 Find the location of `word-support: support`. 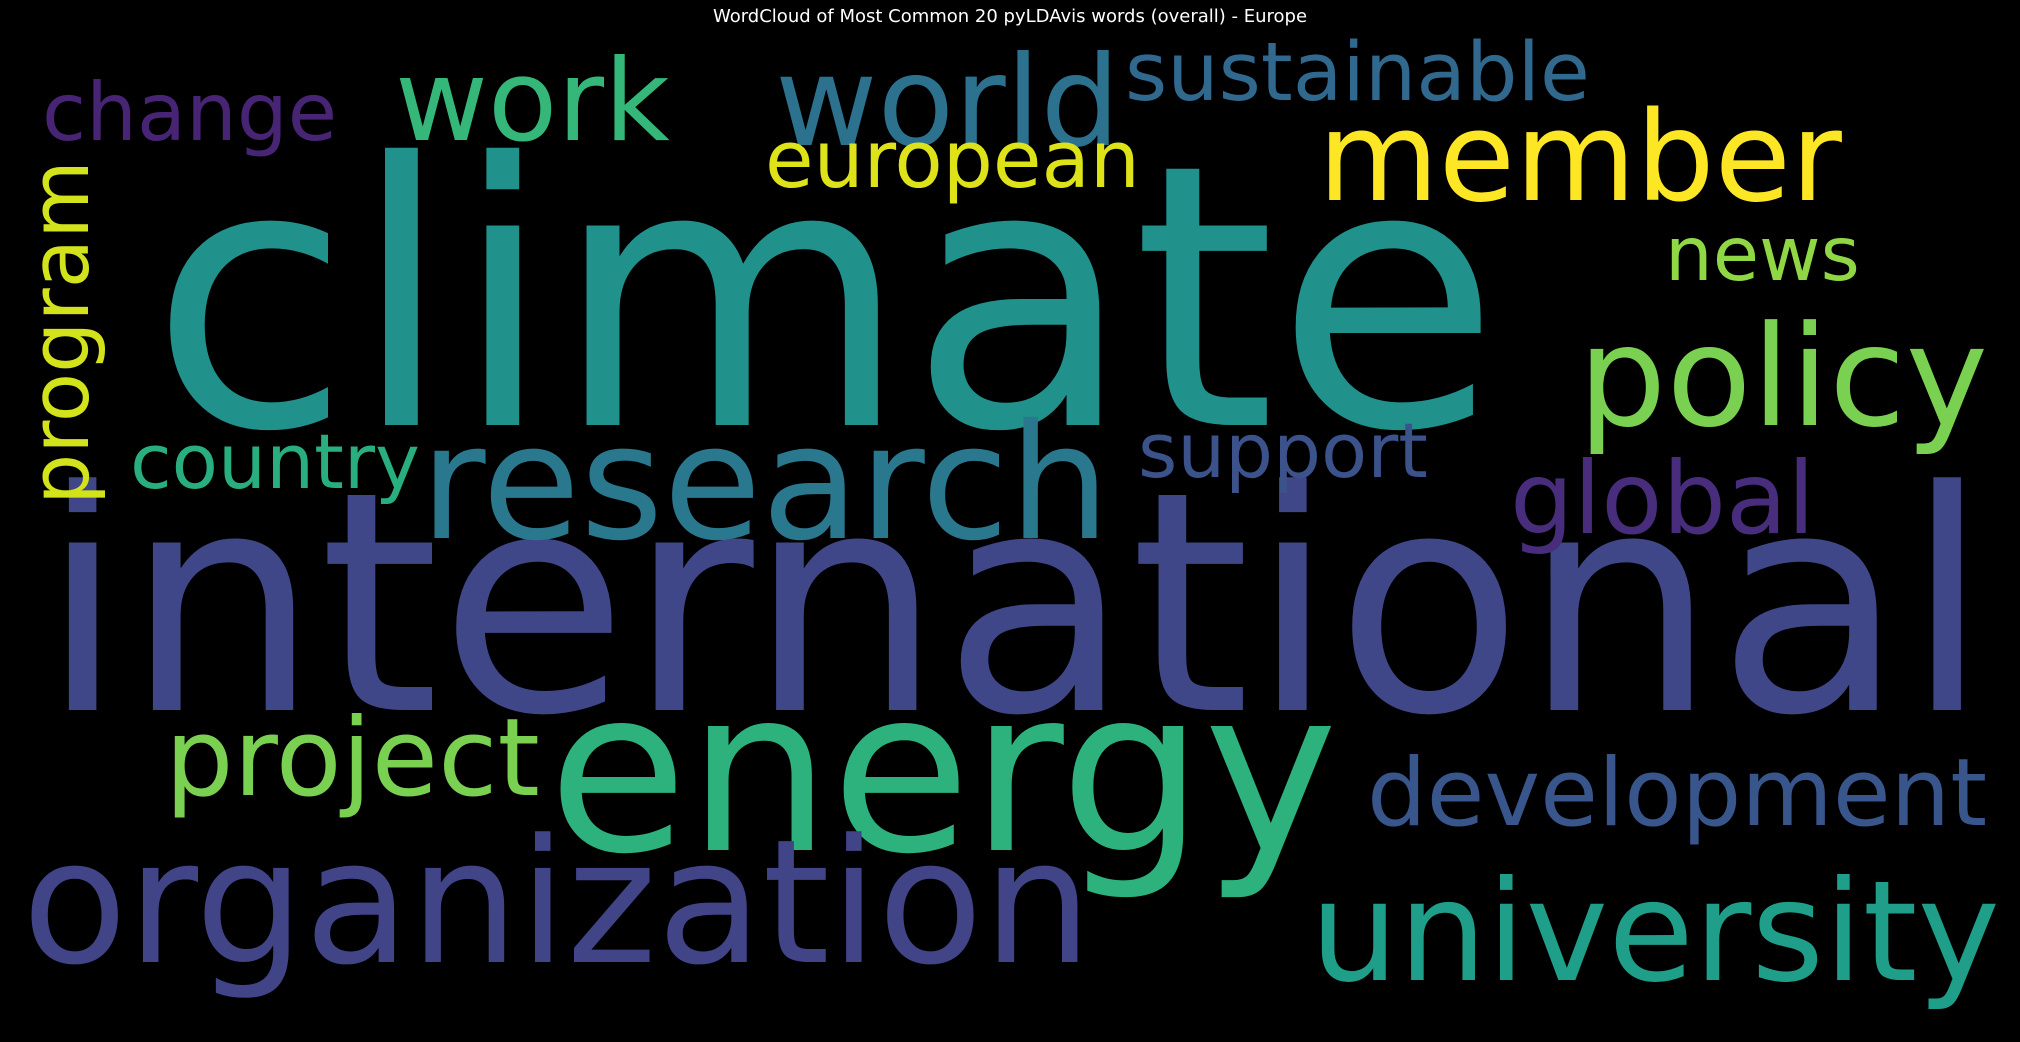

word-support: support is located at coordinates (1283, 451).